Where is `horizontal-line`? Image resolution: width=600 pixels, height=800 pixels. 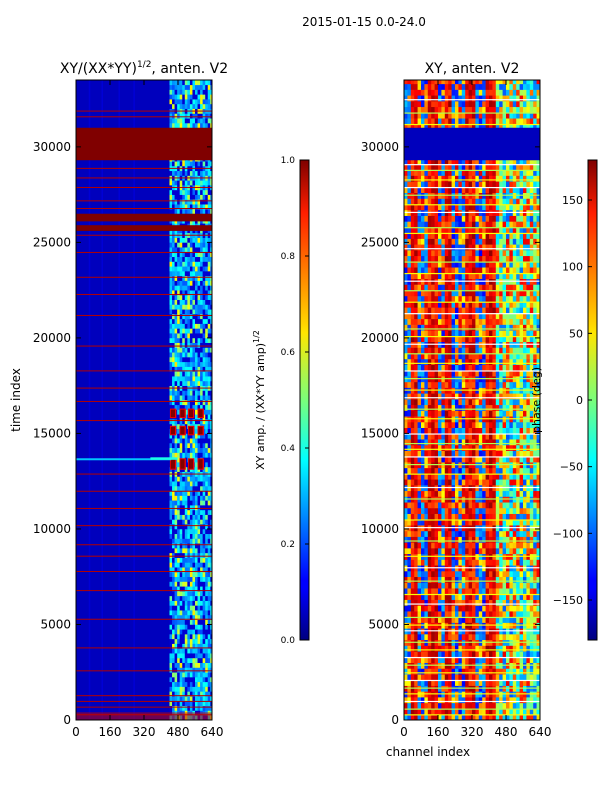 horizontal-line is located at coordinates (144, 315).